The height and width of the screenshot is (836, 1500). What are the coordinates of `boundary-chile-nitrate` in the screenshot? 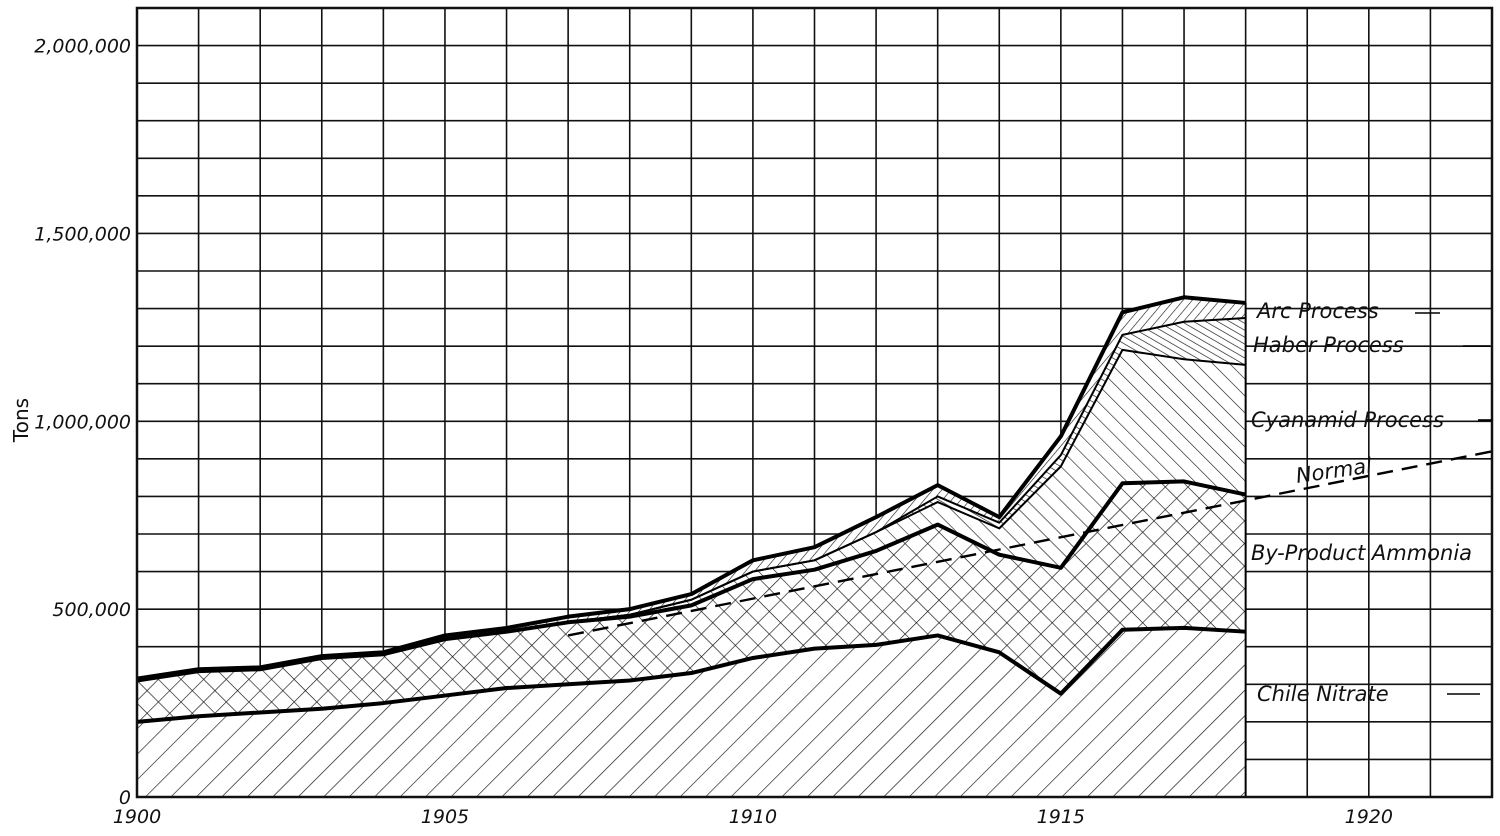 It's located at (691, 674).